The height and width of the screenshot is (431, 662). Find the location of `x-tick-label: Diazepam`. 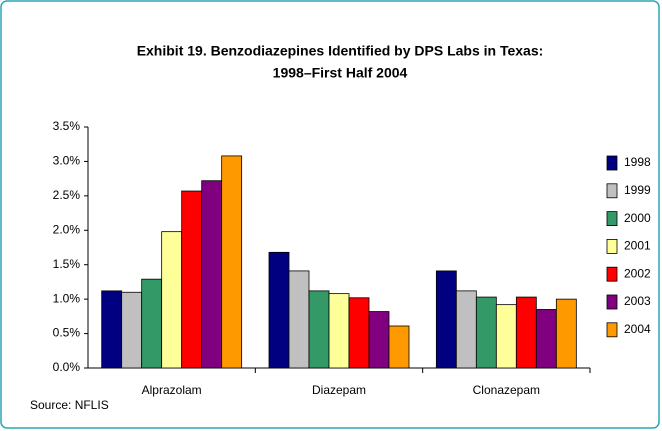

x-tick-label: Diazepam is located at coordinates (339, 390).